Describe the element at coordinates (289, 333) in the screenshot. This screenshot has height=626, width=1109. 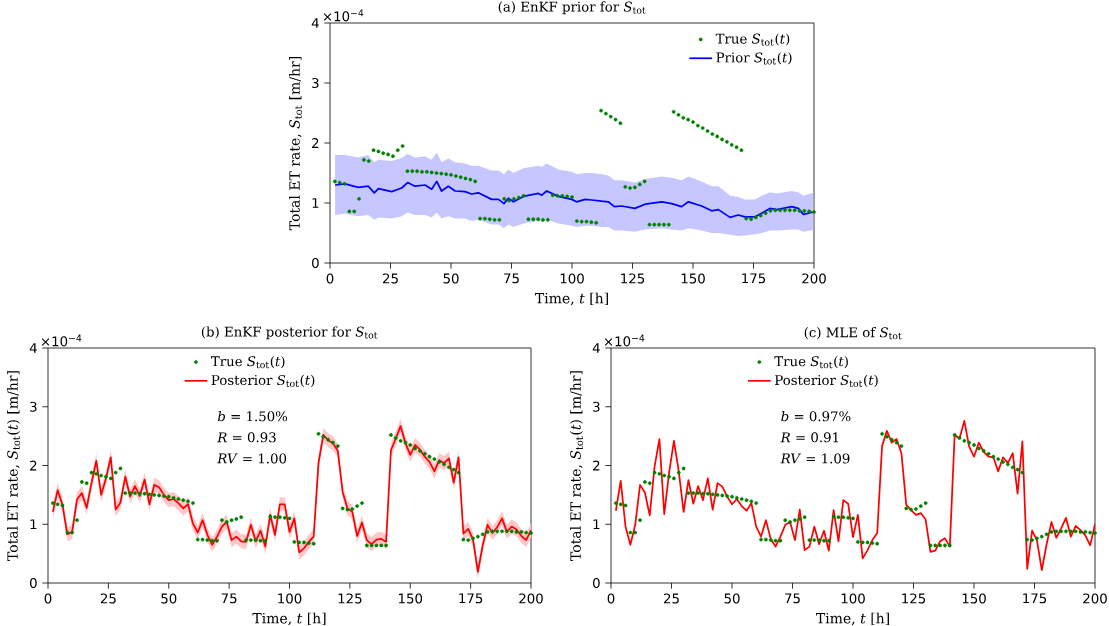
I see `chart-title: (b) EnKF posterior for S$_{tot}$` at that location.